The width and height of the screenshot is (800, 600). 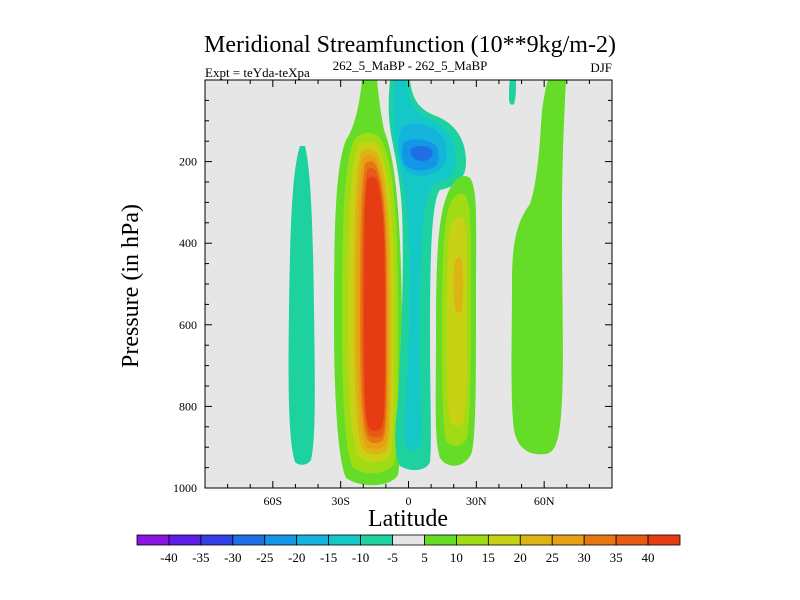 I want to click on colorbar: -40 -35 -30 -25 -20 -15 -10 -5 5 10 15 20 25 30 35 40, so click(x=408, y=549).